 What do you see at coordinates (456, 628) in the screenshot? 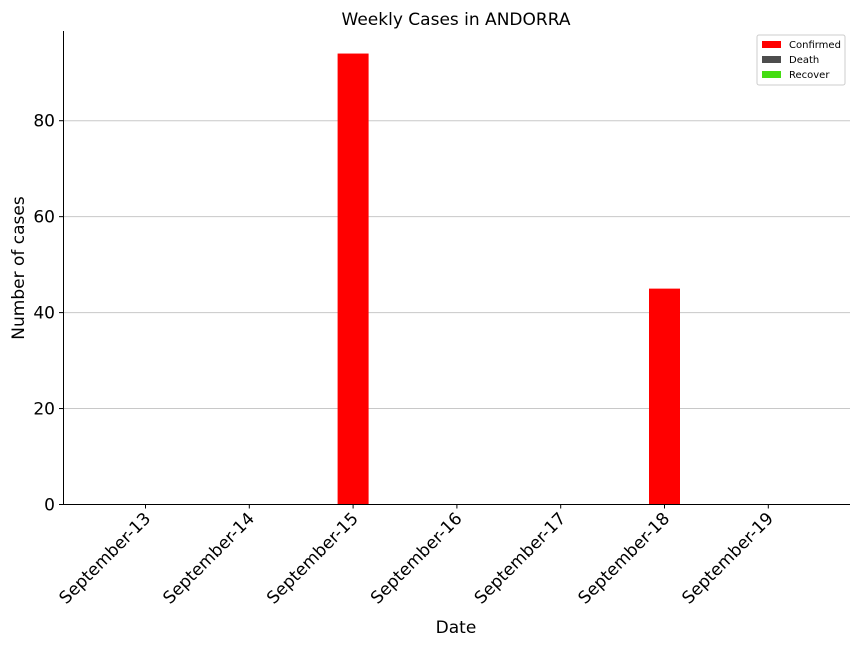
I see `x-axis-label: Date` at bounding box center [456, 628].